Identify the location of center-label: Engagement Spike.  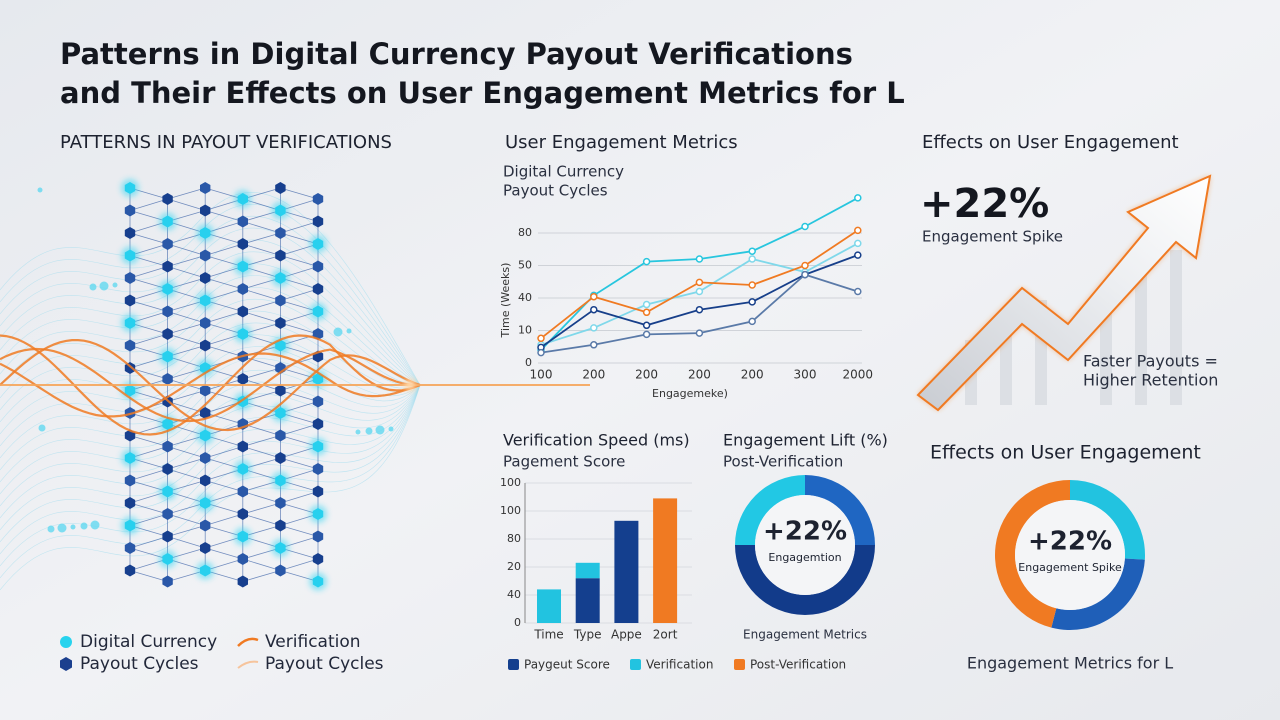
(1070, 567).